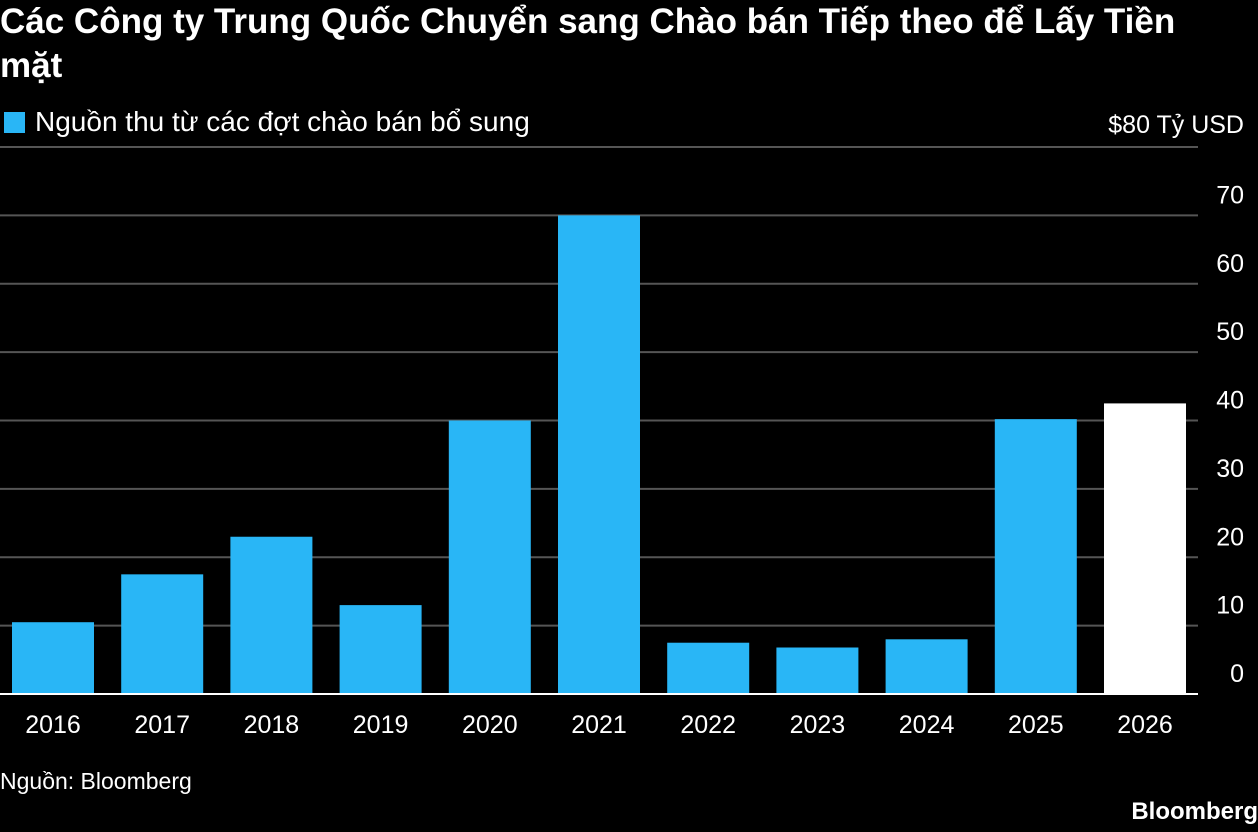 Image resolution: width=1258 pixels, height=832 pixels. Describe the element at coordinates (162, 725) in the screenshot. I see `x-tick-label: 2017` at that location.